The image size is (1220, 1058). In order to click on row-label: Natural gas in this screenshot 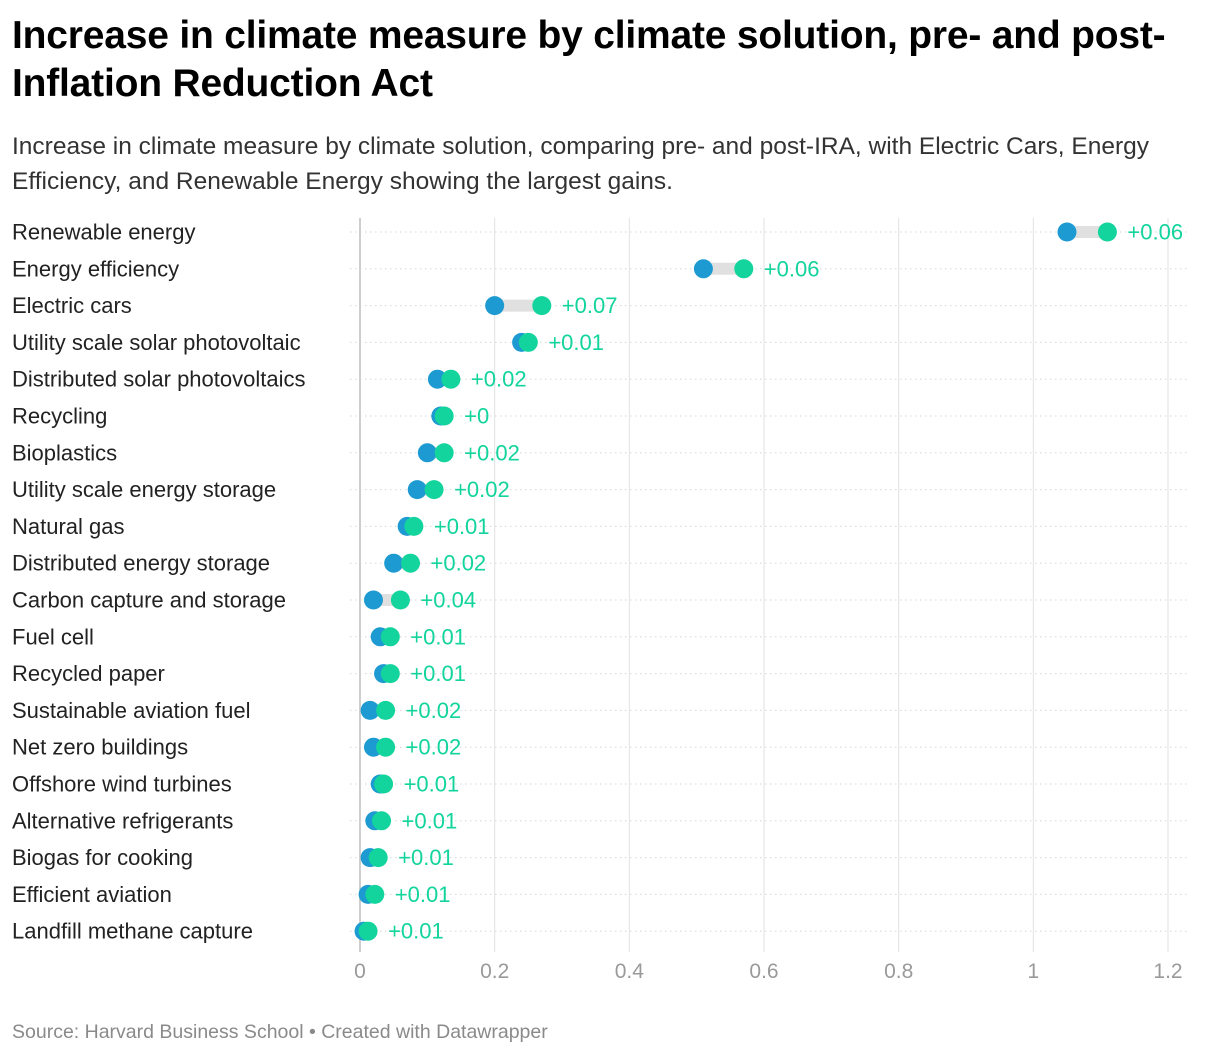, I will do `click(68, 526)`.